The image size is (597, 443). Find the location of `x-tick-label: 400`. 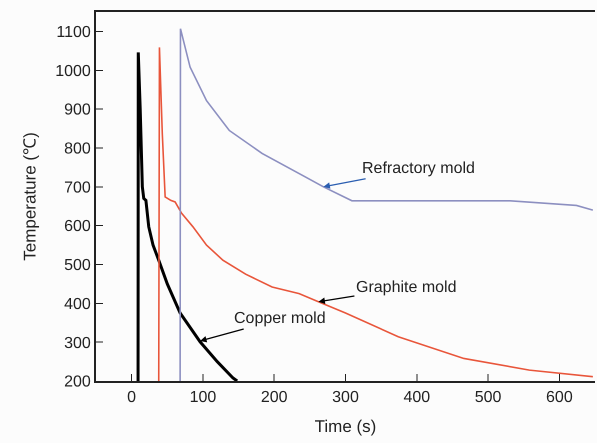

x-tick-label: 400 is located at coordinates (416, 397).